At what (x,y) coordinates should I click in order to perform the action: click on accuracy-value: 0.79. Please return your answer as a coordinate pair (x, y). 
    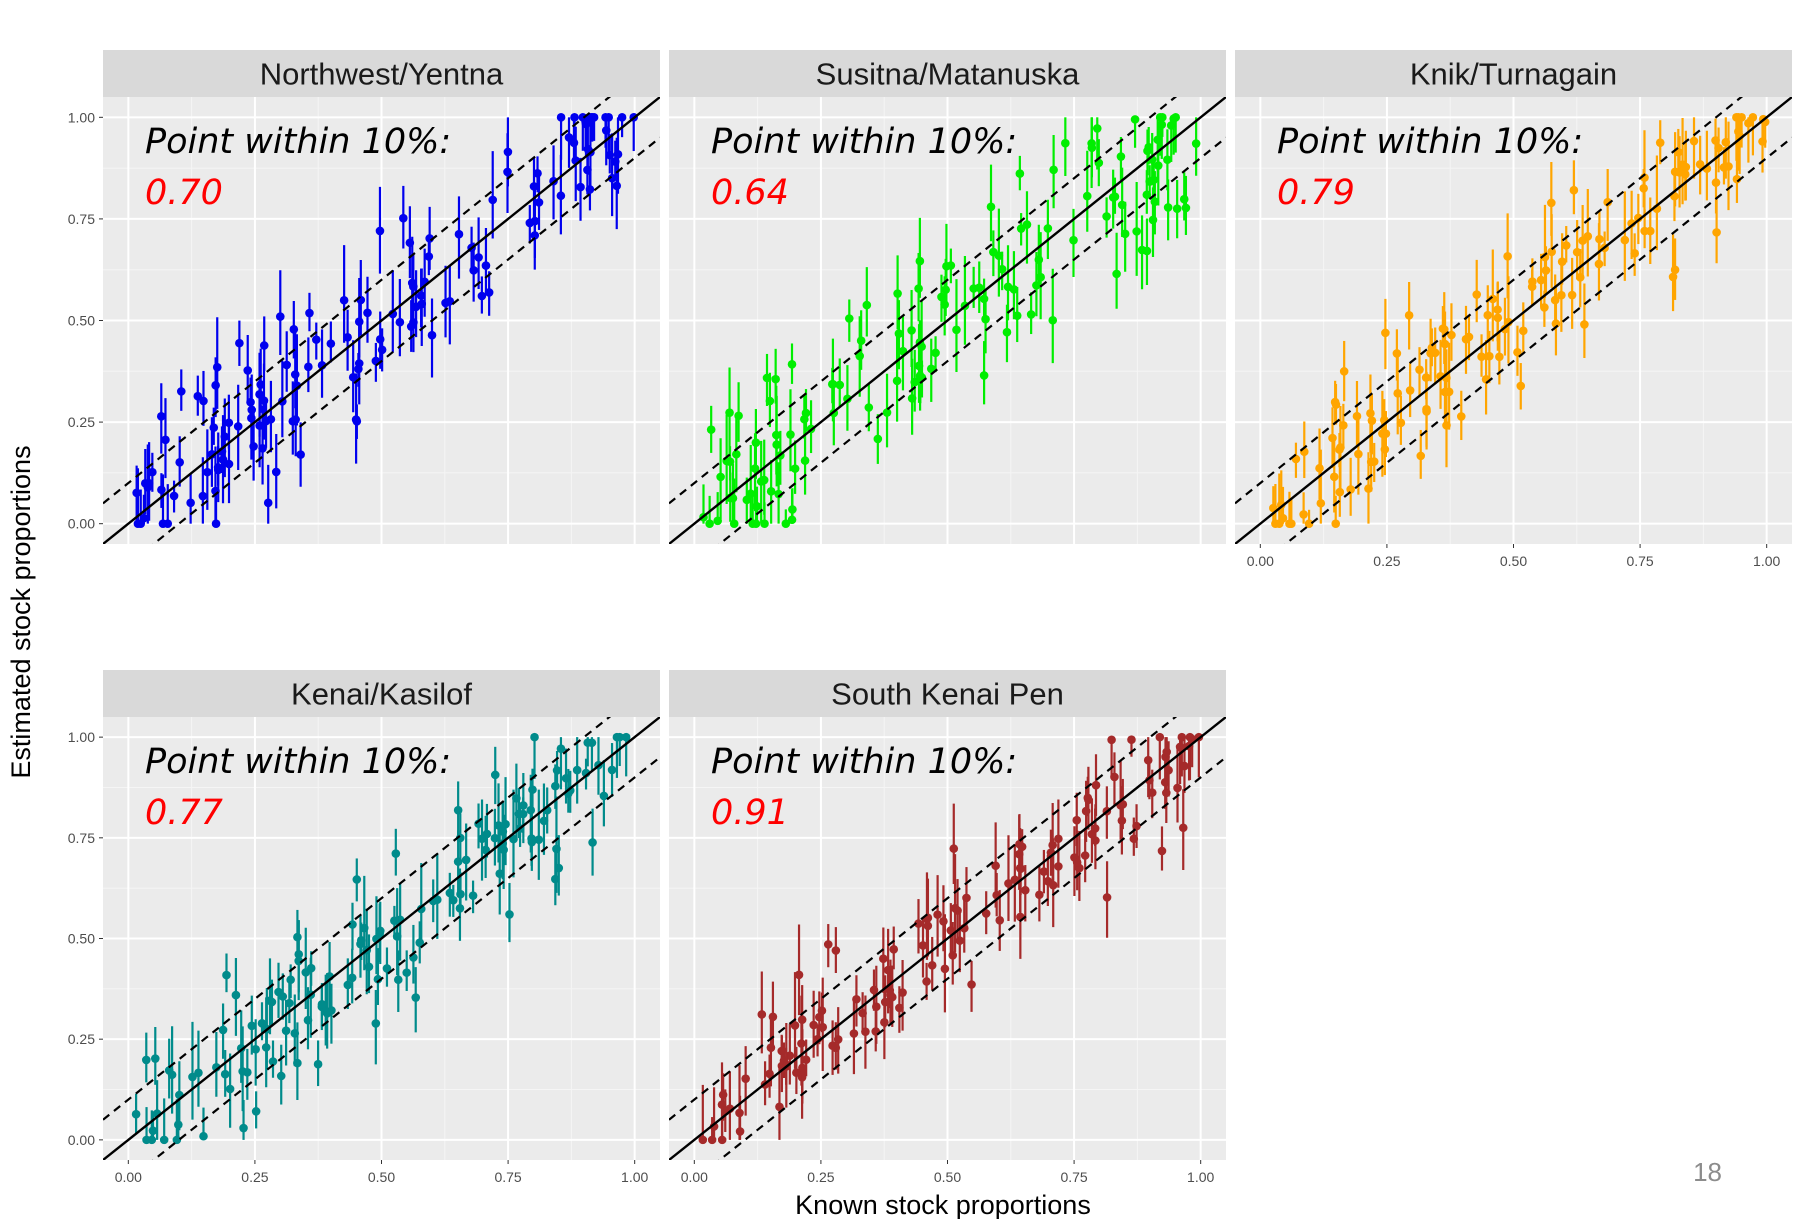
    Looking at the image, I should click on (1316, 193).